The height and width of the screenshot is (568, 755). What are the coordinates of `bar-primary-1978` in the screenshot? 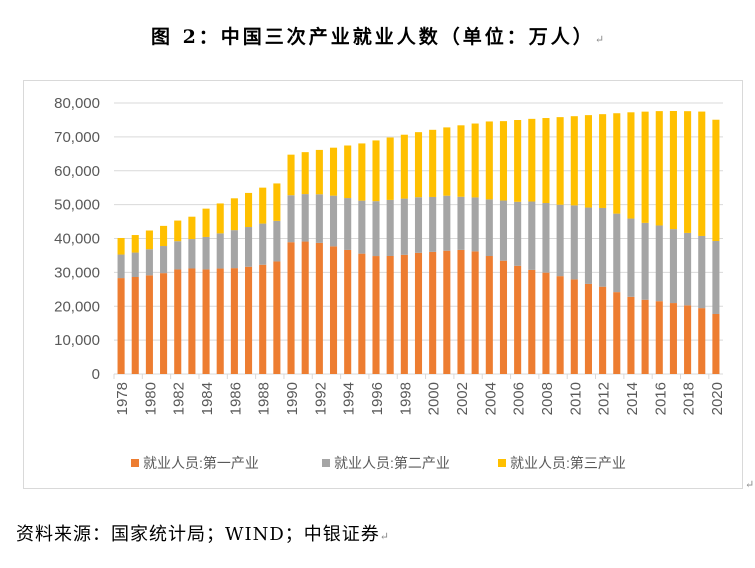 It's located at (121, 326).